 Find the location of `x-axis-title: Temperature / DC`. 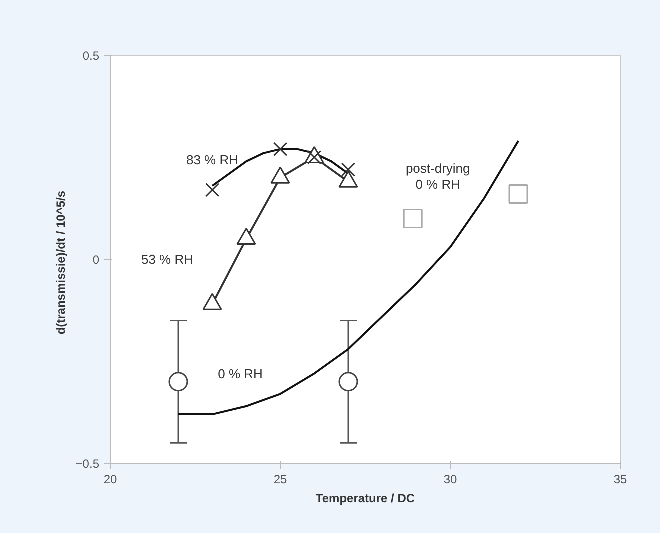

x-axis-title: Temperature / DC is located at coordinates (366, 499).